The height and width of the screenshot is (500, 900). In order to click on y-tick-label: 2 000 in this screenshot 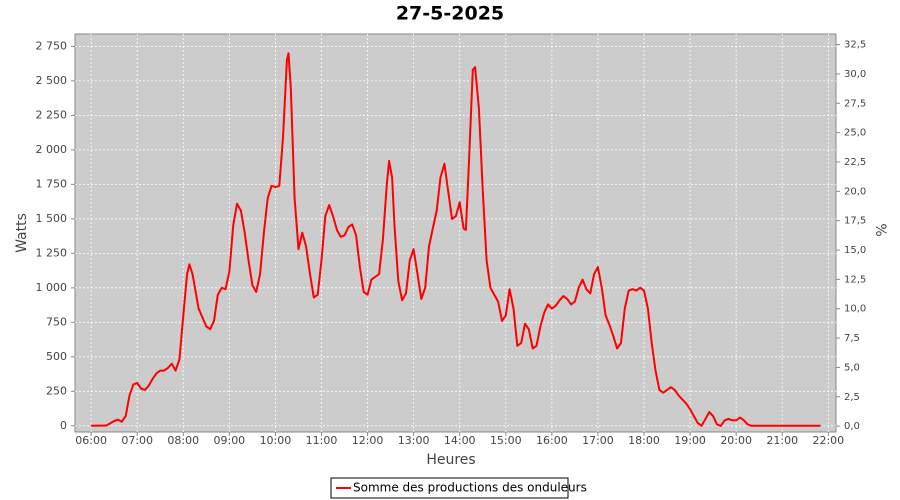, I will do `click(52, 149)`.